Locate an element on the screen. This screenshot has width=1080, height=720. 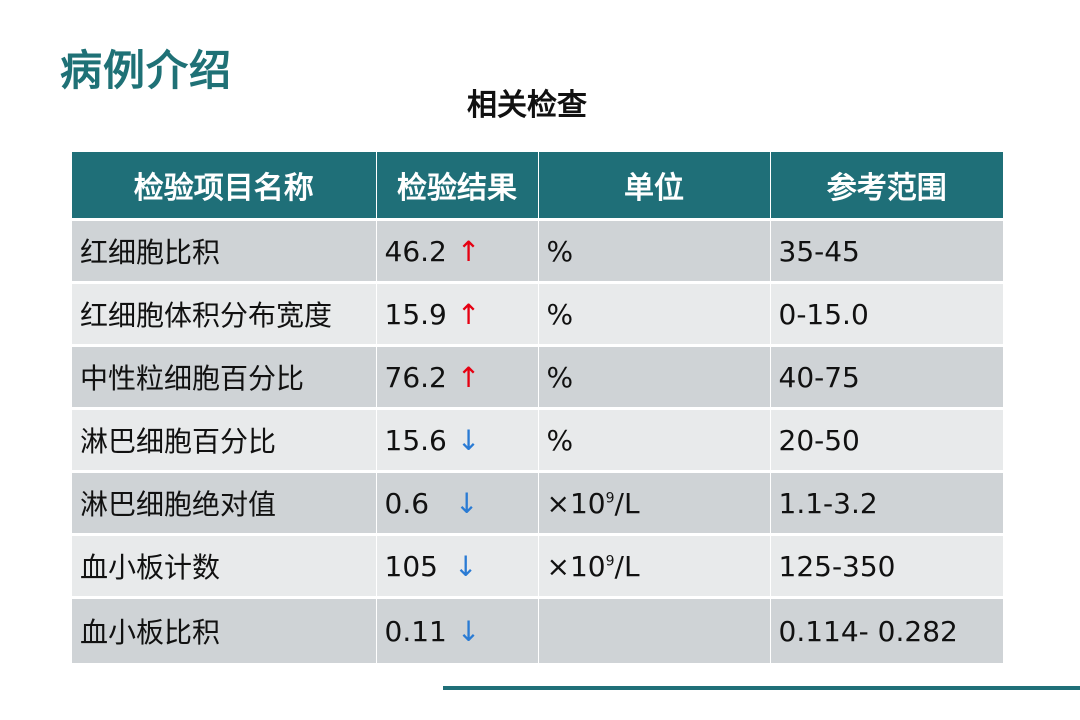
table-row: 淋巴细胞百分比 15.6 ↓ % 20-50 is located at coordinates (537, 440).